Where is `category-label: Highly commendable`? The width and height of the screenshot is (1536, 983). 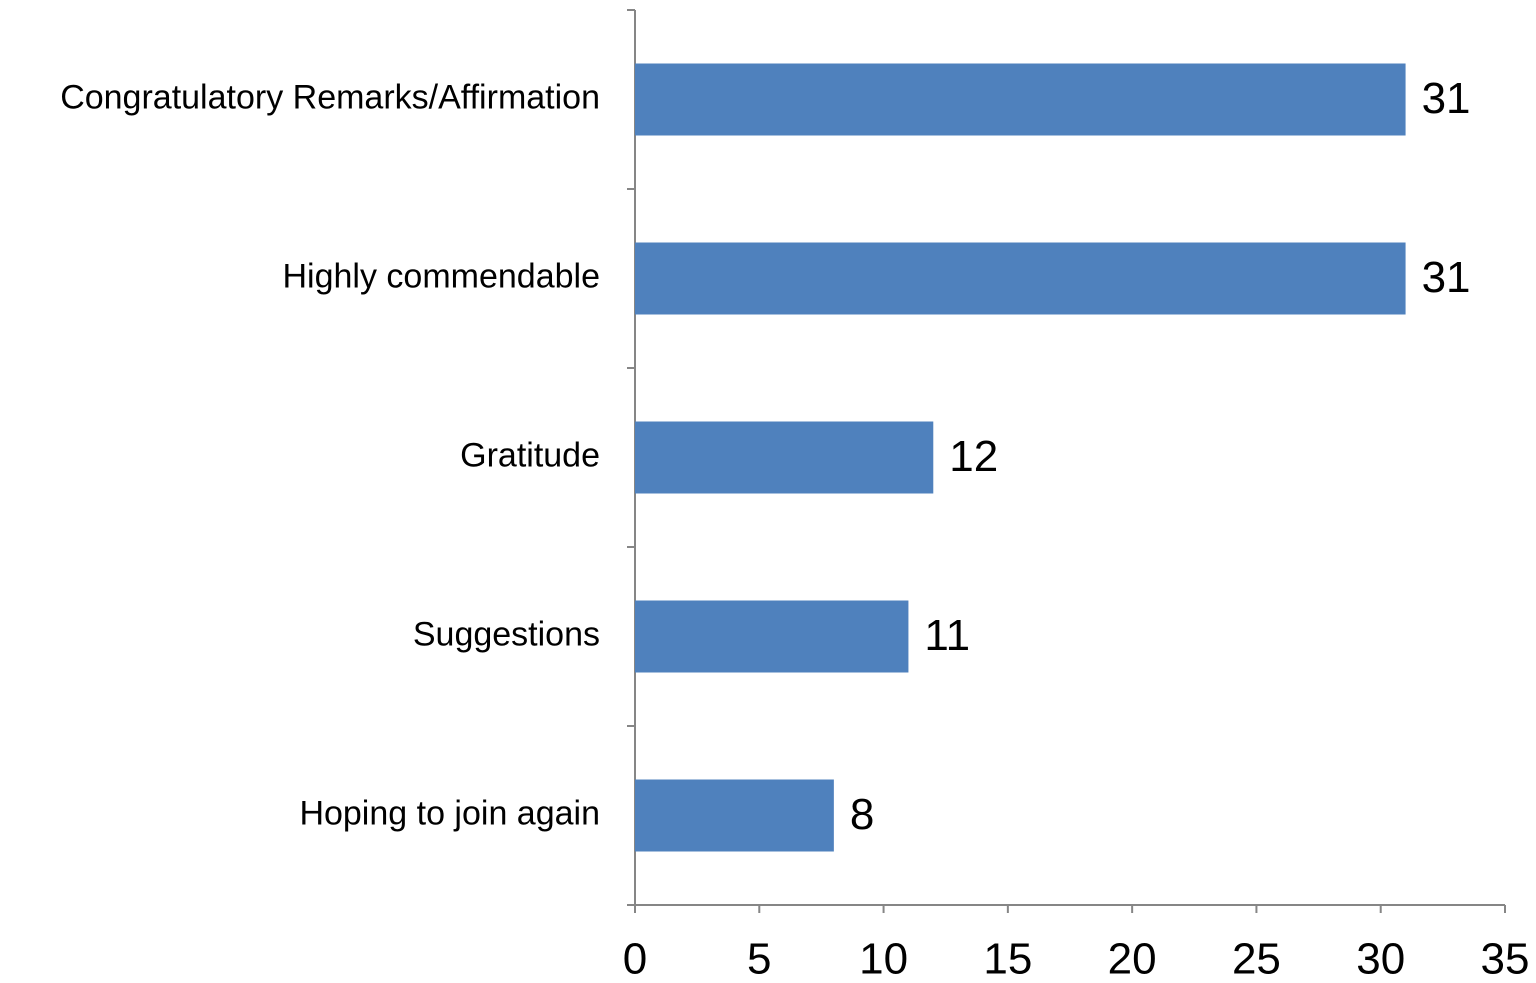
category-label: Highly commendable is located at coordinates (442, 276).